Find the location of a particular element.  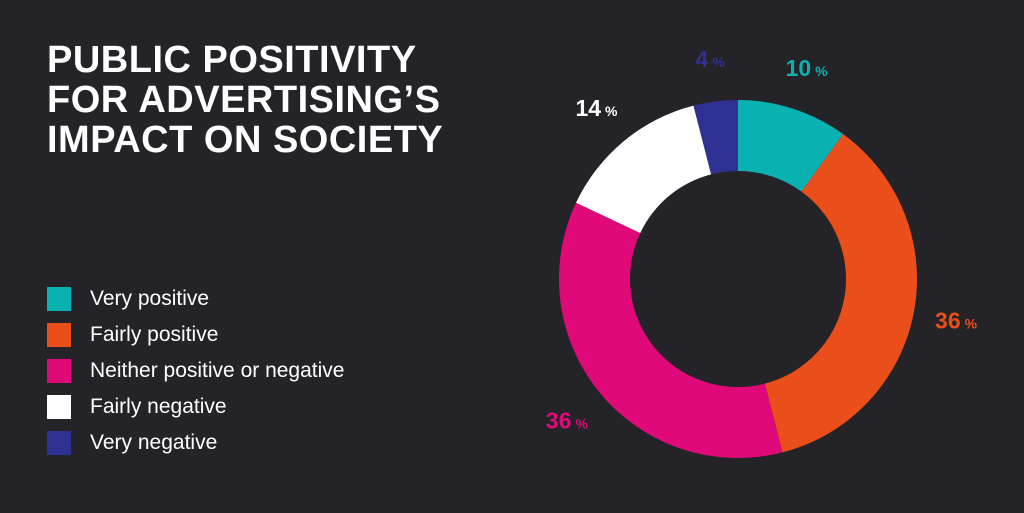

legend-swatch-very-negative is located at coordinates (59, 443).